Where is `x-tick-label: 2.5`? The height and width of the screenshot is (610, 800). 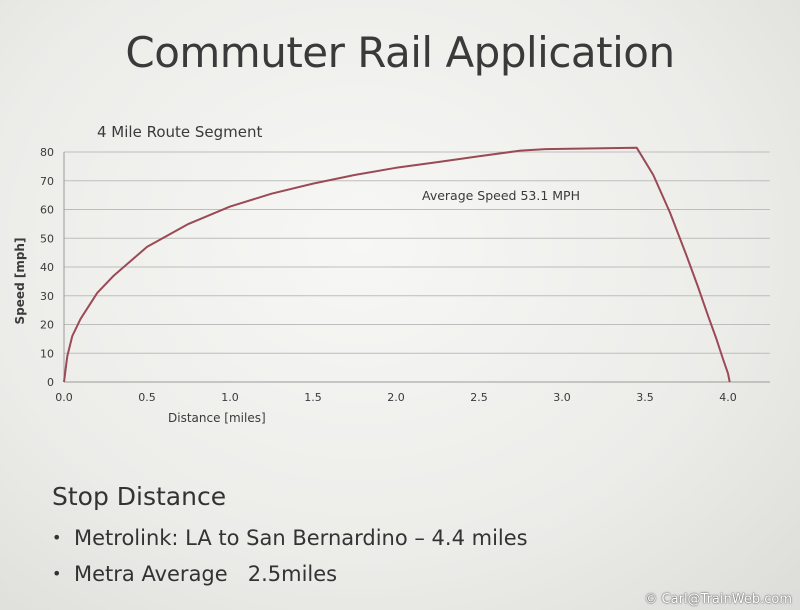
x-tick-label: 2.5 is located at coordinates (479, 397).